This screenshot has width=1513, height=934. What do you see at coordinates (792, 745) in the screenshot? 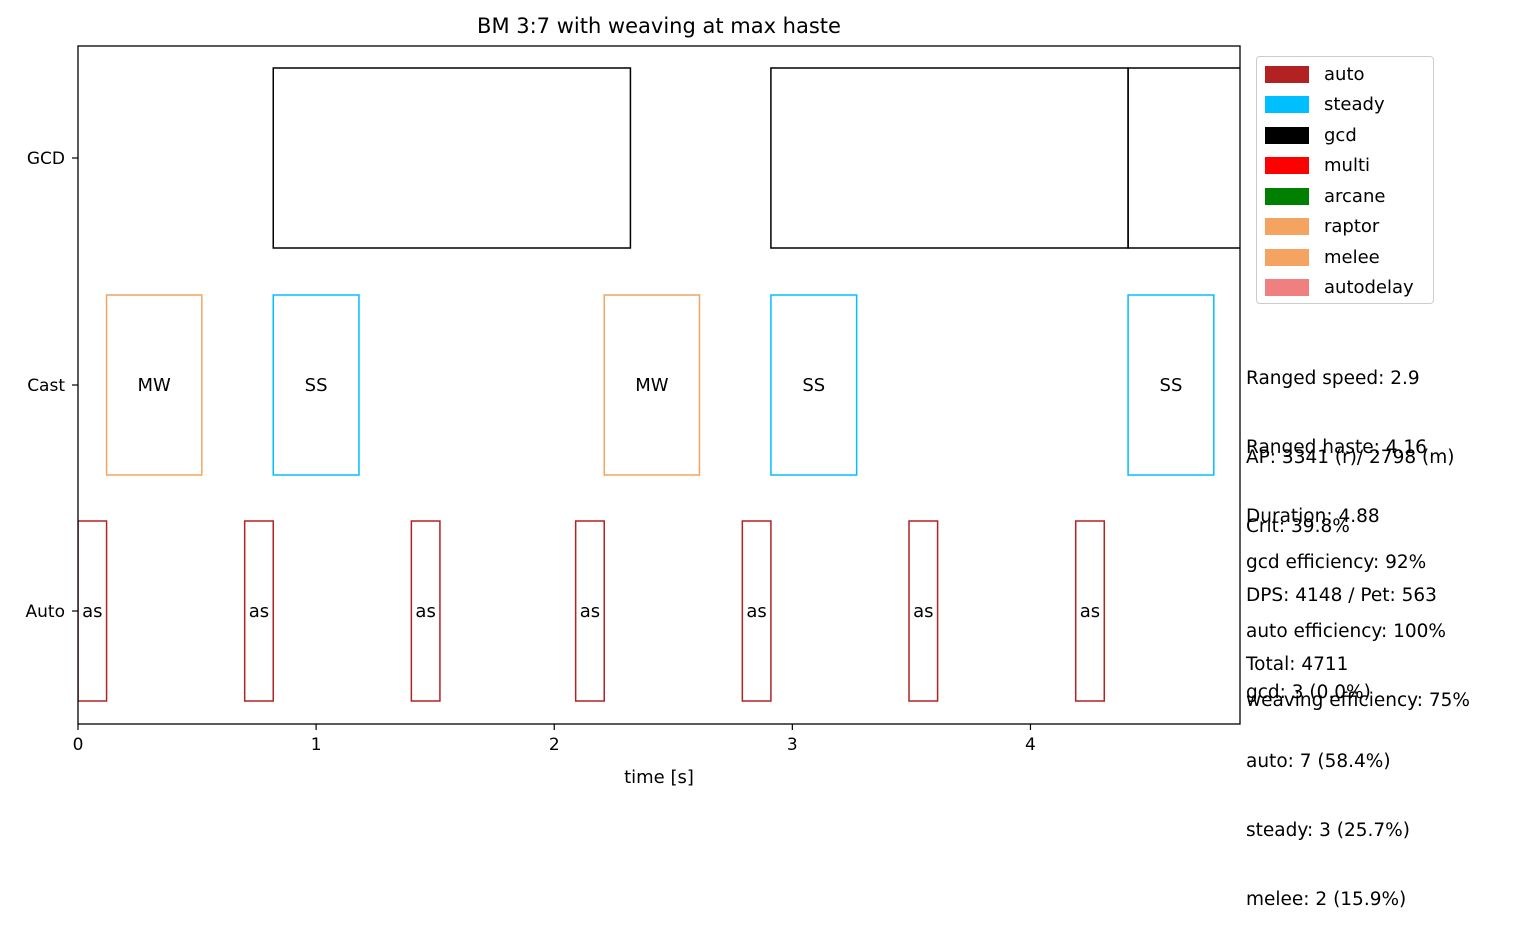
I see `x-tick-label: 3` at bounding box center [792, 745].